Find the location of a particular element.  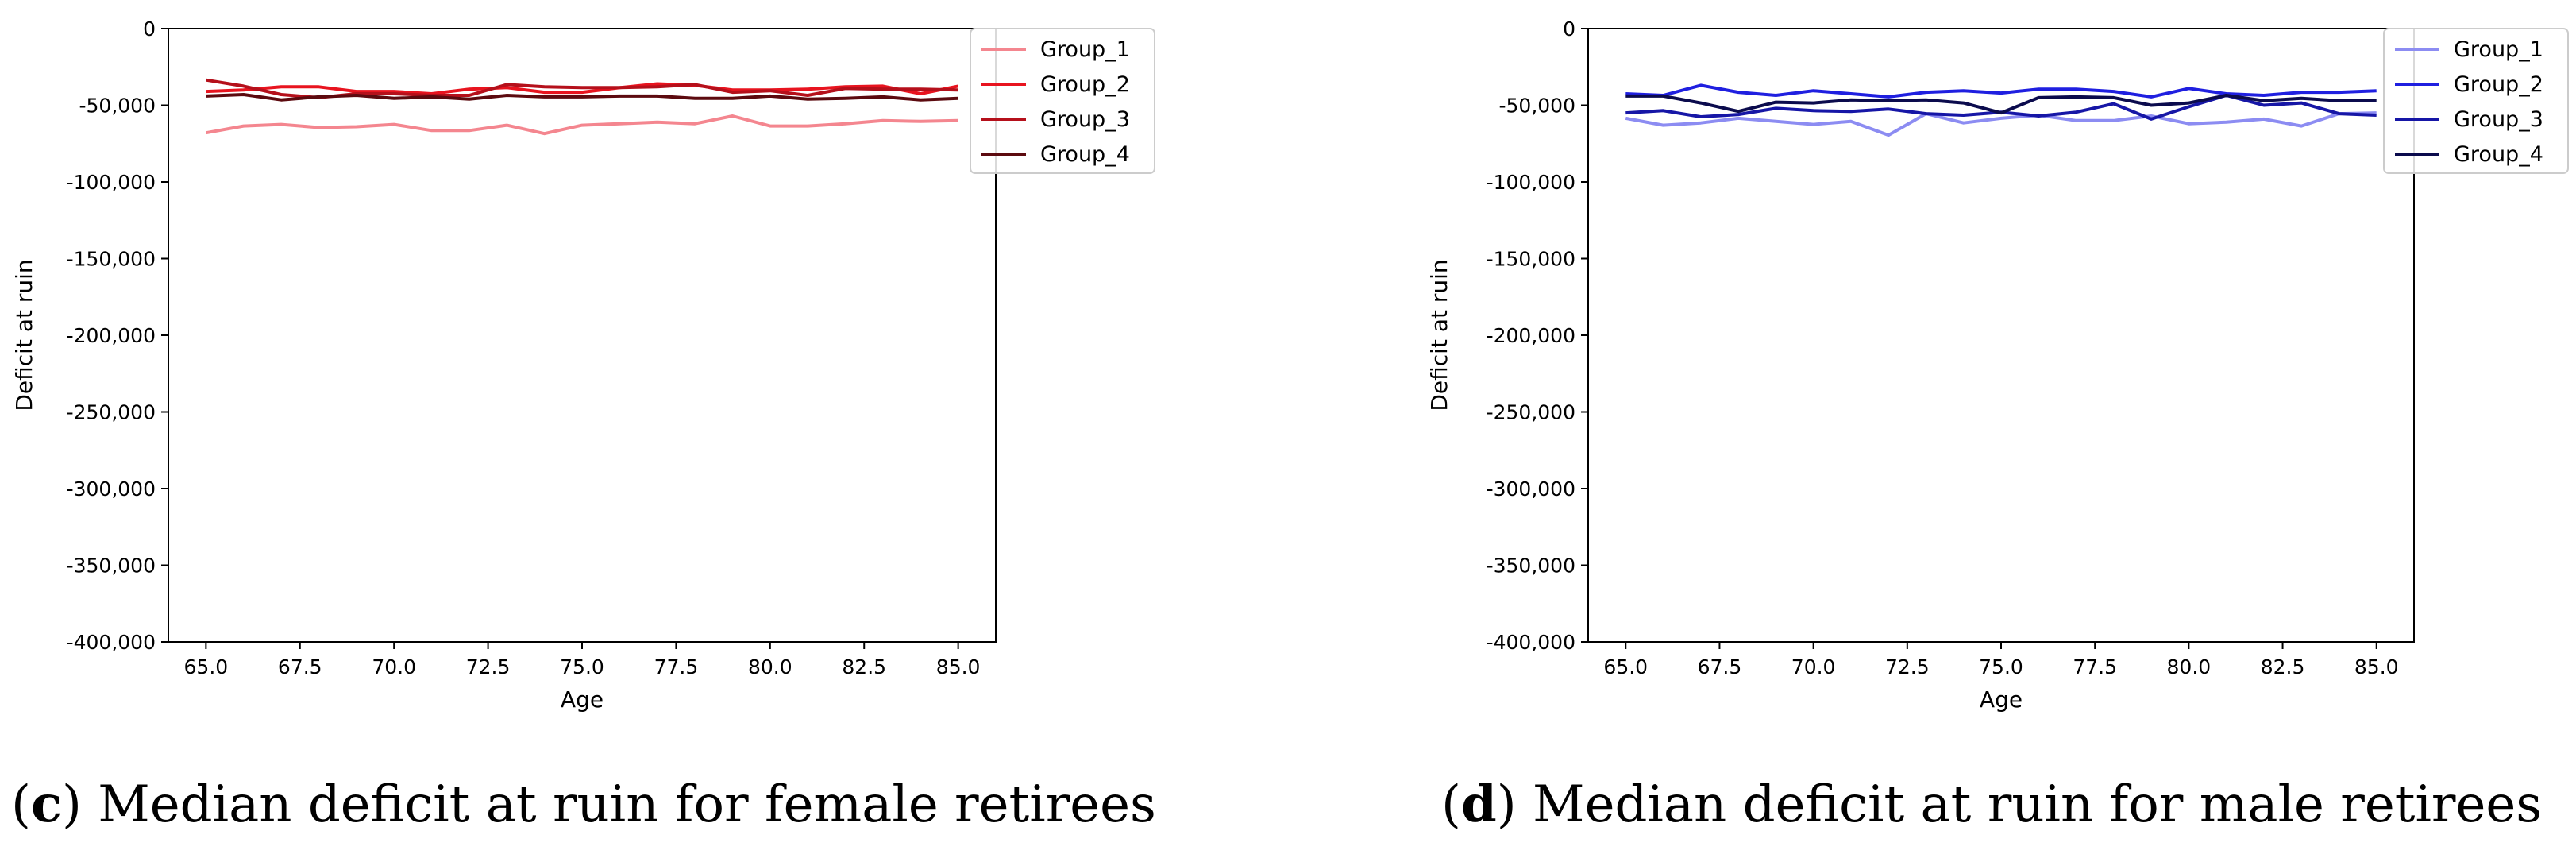

caption-letter: c is located at coordinates (46, 804).